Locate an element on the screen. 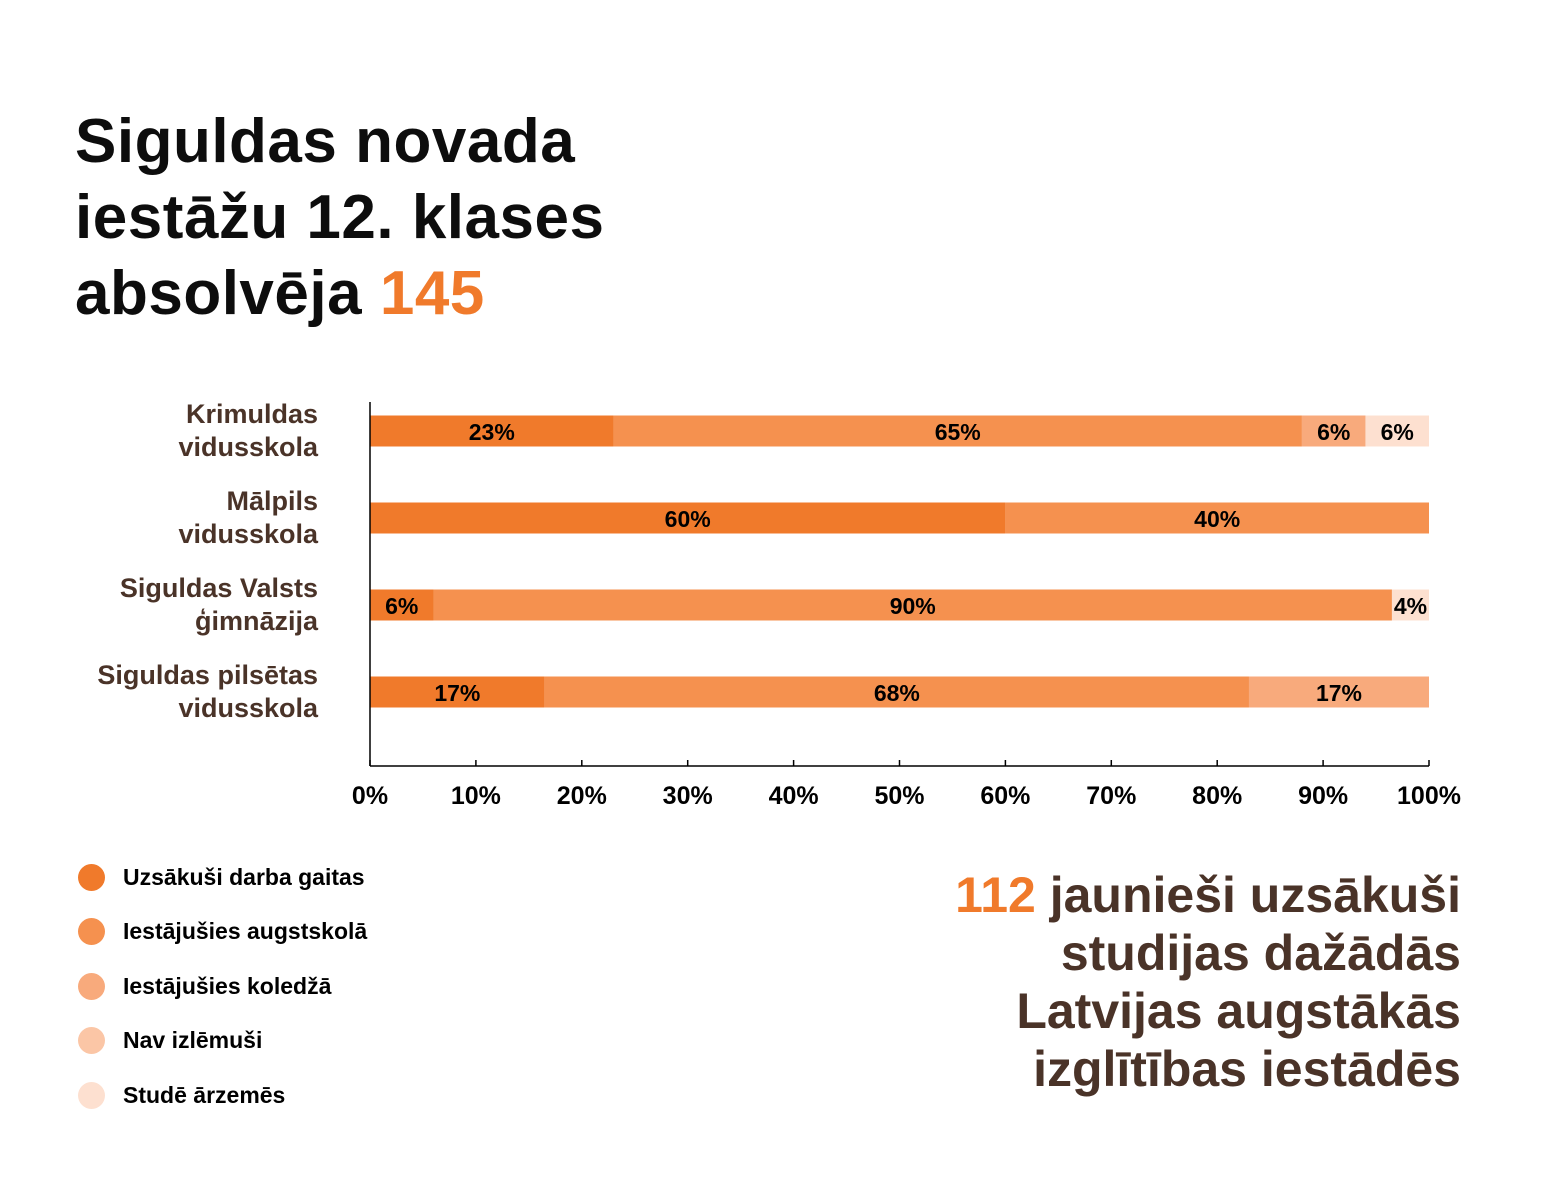  data-label: 90% is located at coordinates (913, 606).